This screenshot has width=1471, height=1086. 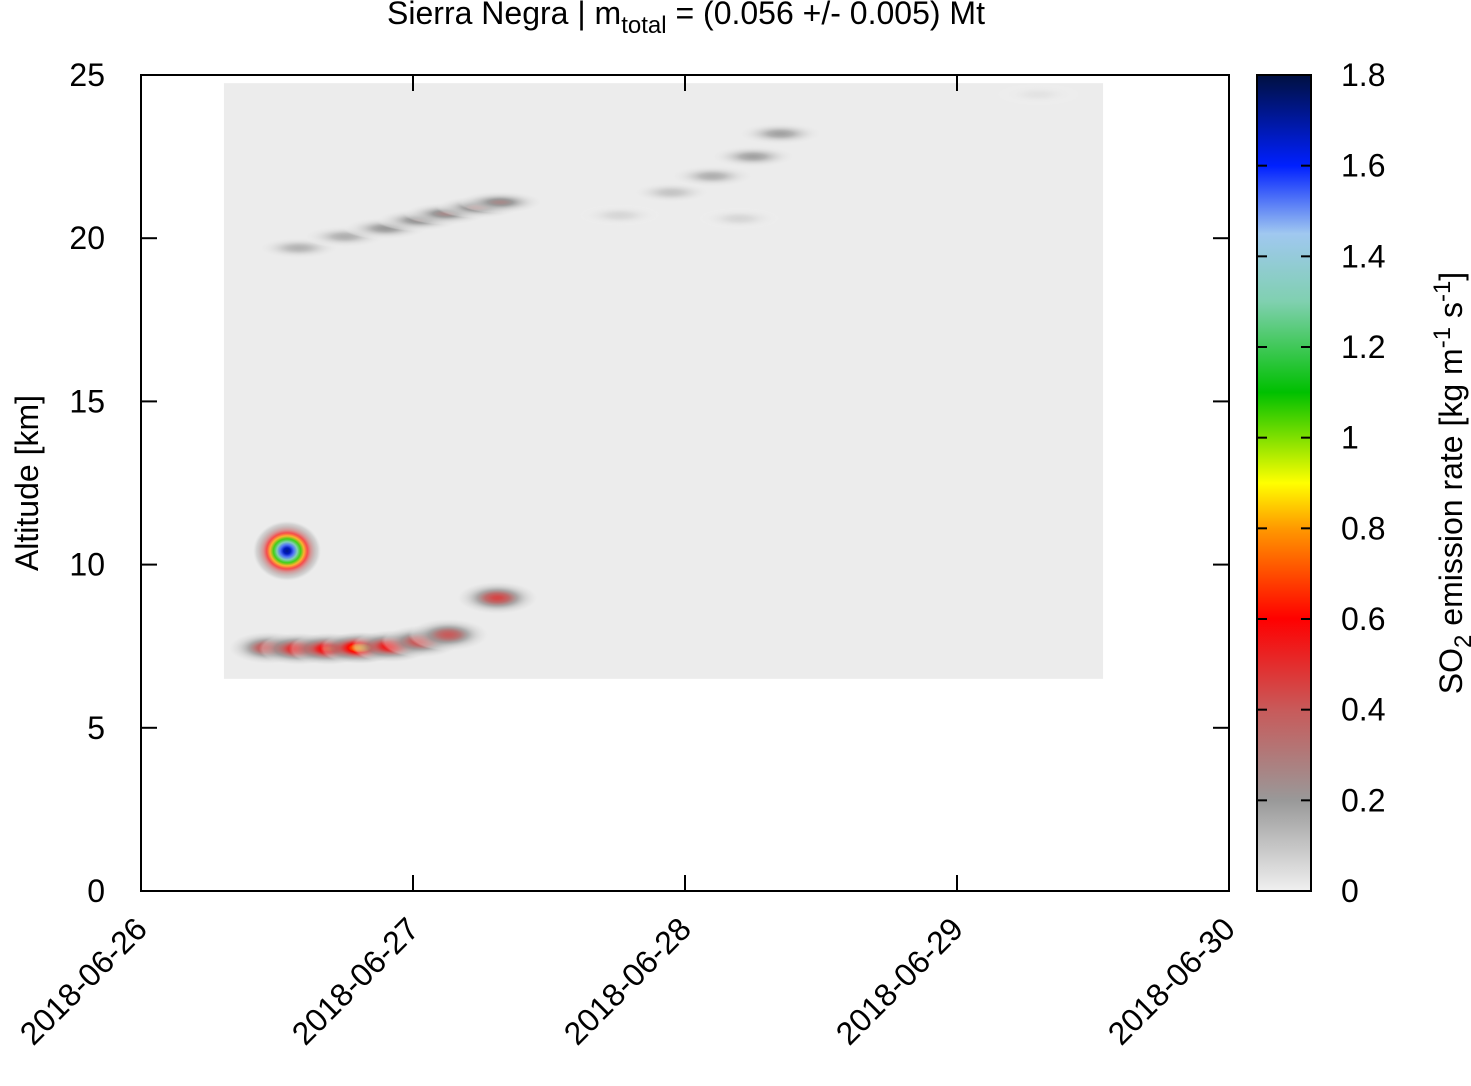 I want to click on colorbar-tick-label: 0.2, so click(x=1363, y=800).